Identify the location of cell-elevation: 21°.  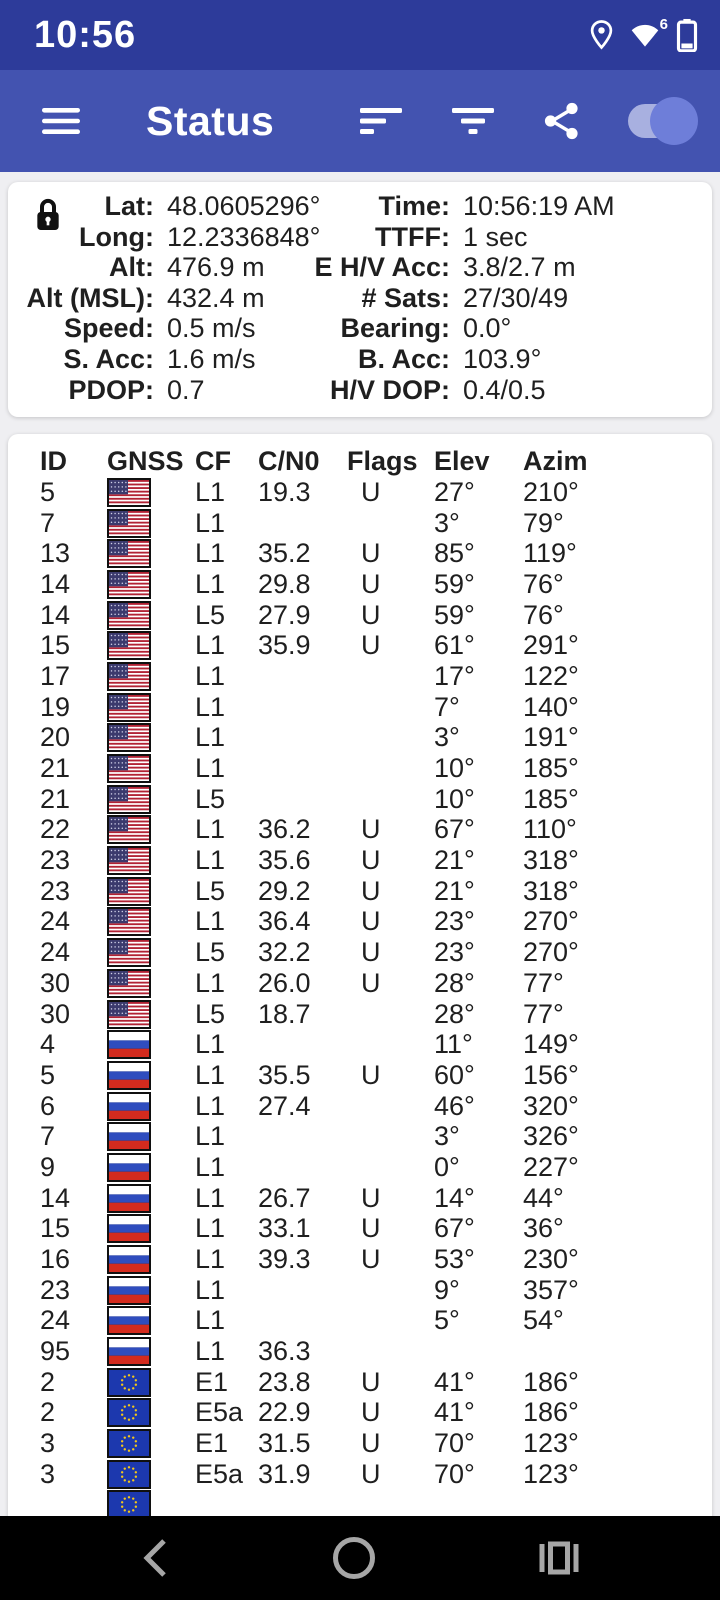
(454, 890).